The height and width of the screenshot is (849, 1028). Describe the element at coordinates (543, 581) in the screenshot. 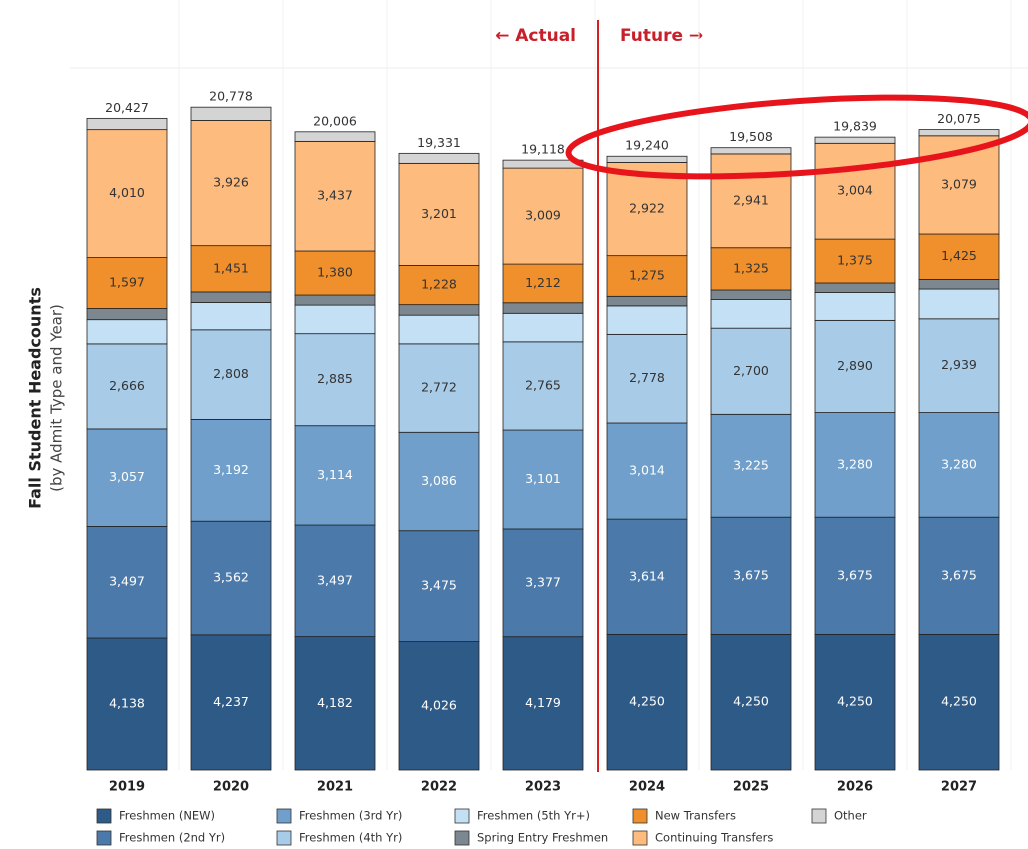

I see `data-label: 3,377` at that location.